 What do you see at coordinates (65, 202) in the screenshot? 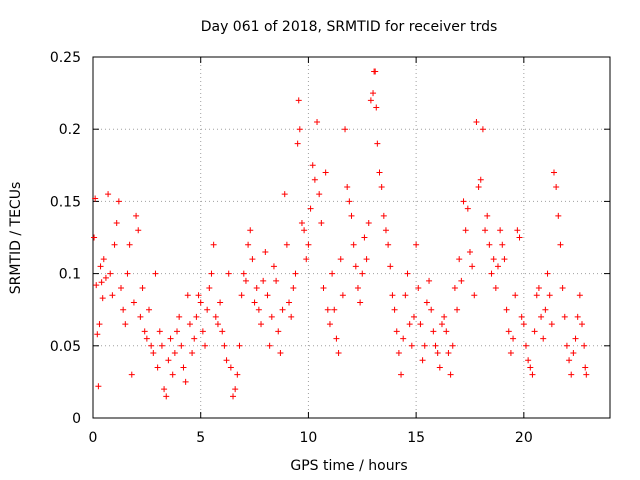
I see `y-tick-label: 0.15` at bounding box center [65, 202].